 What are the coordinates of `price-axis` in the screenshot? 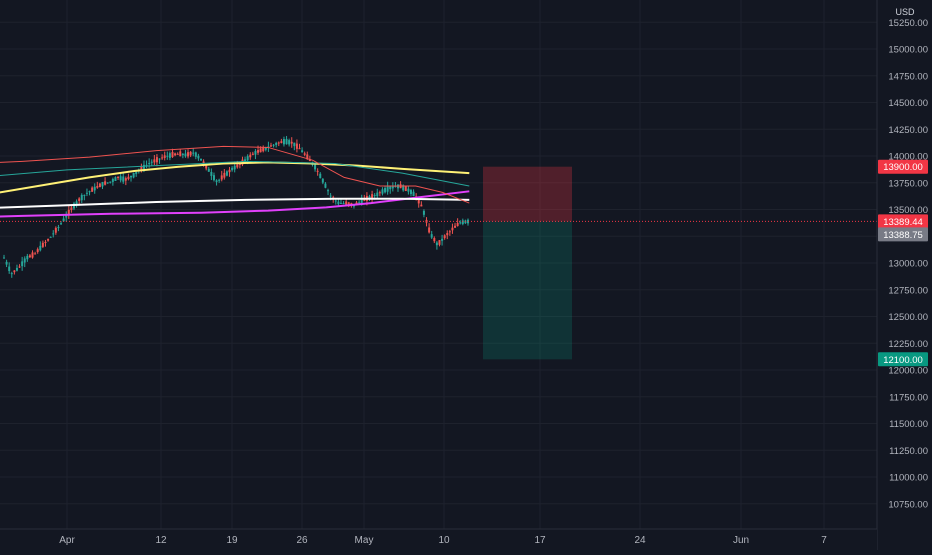 It's located at (904, 275).